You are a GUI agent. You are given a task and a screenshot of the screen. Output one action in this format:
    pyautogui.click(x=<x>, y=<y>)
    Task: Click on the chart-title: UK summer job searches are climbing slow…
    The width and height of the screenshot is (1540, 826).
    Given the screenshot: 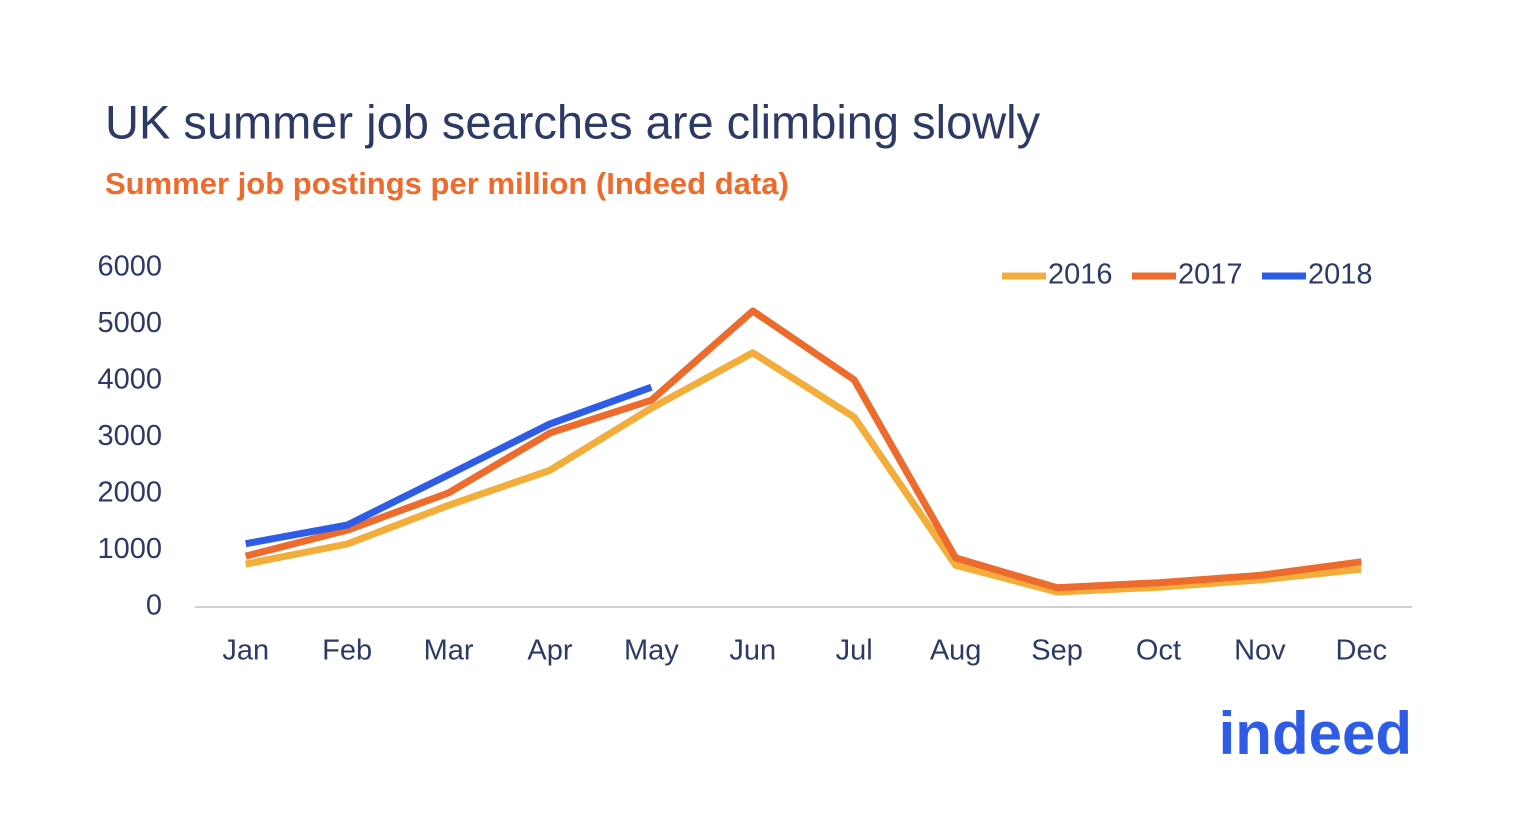 What is the action you would take?
    pyautogui.click(x=573, y=121)
    